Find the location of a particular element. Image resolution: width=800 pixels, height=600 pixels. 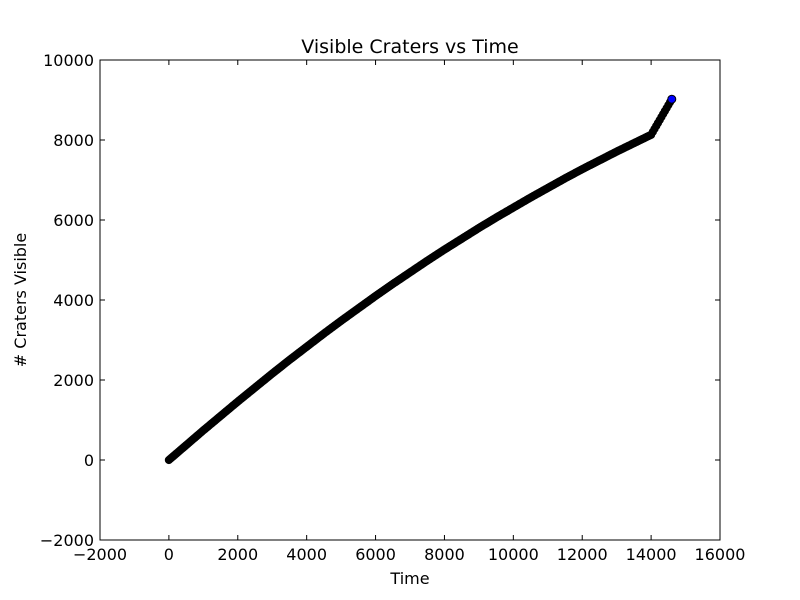

x-tick-label: 4000 is located at coordinates (306, 554).